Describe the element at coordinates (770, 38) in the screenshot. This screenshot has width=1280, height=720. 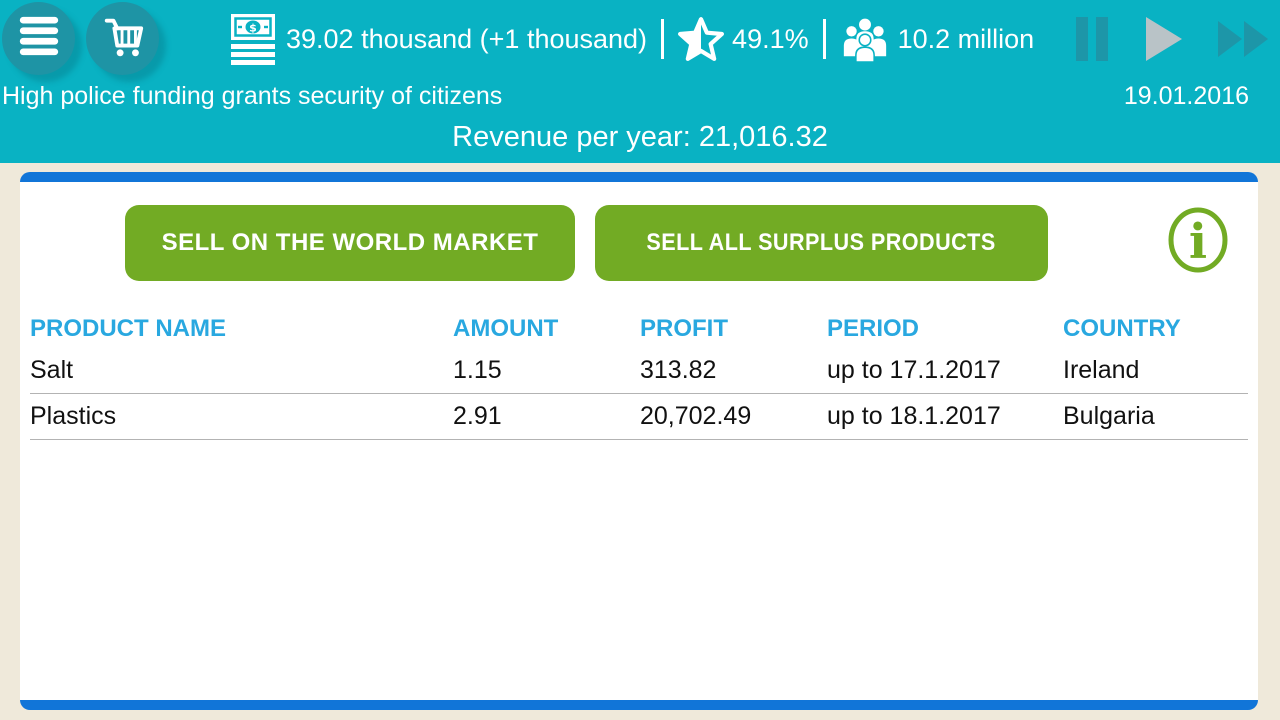
I see `rating-value: 49.1%` at that location.